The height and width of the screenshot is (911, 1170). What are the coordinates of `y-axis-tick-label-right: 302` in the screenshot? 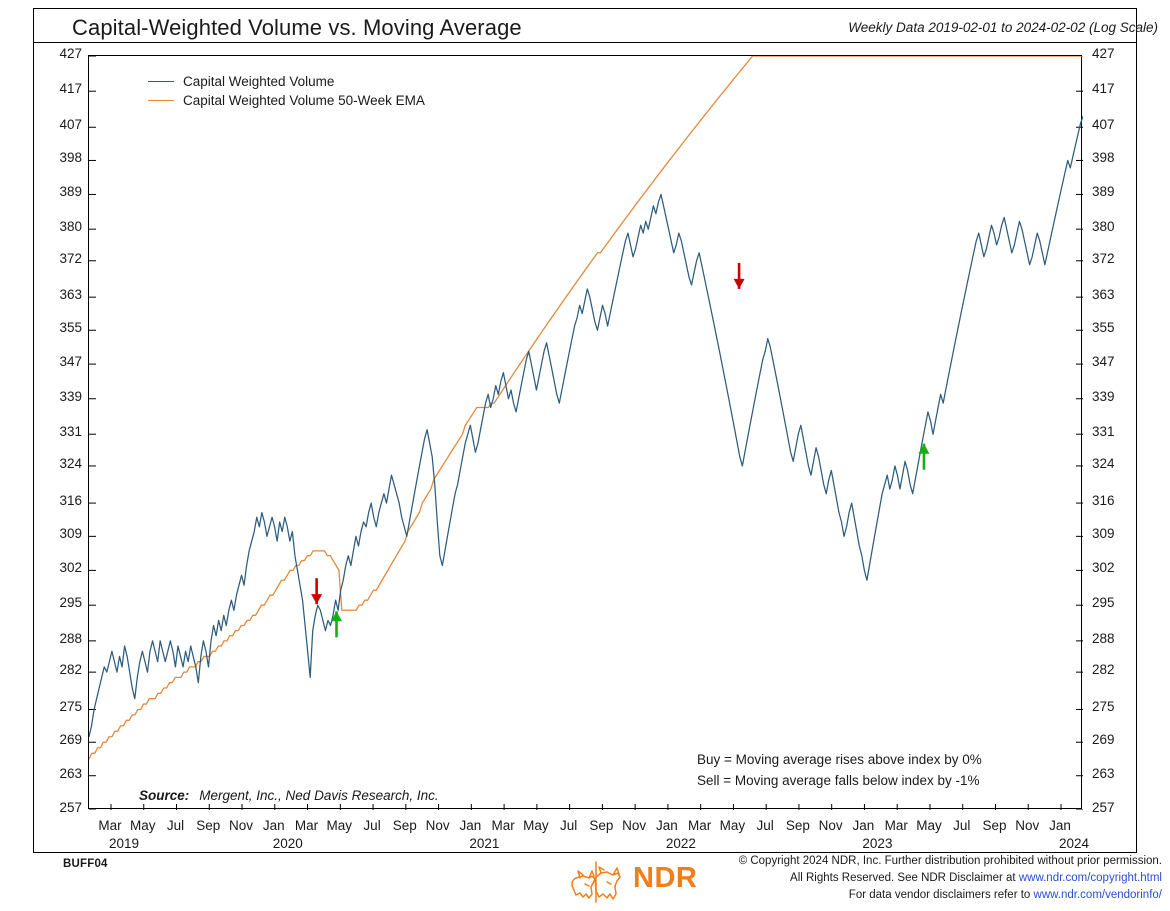 It's located at (1103, 568).